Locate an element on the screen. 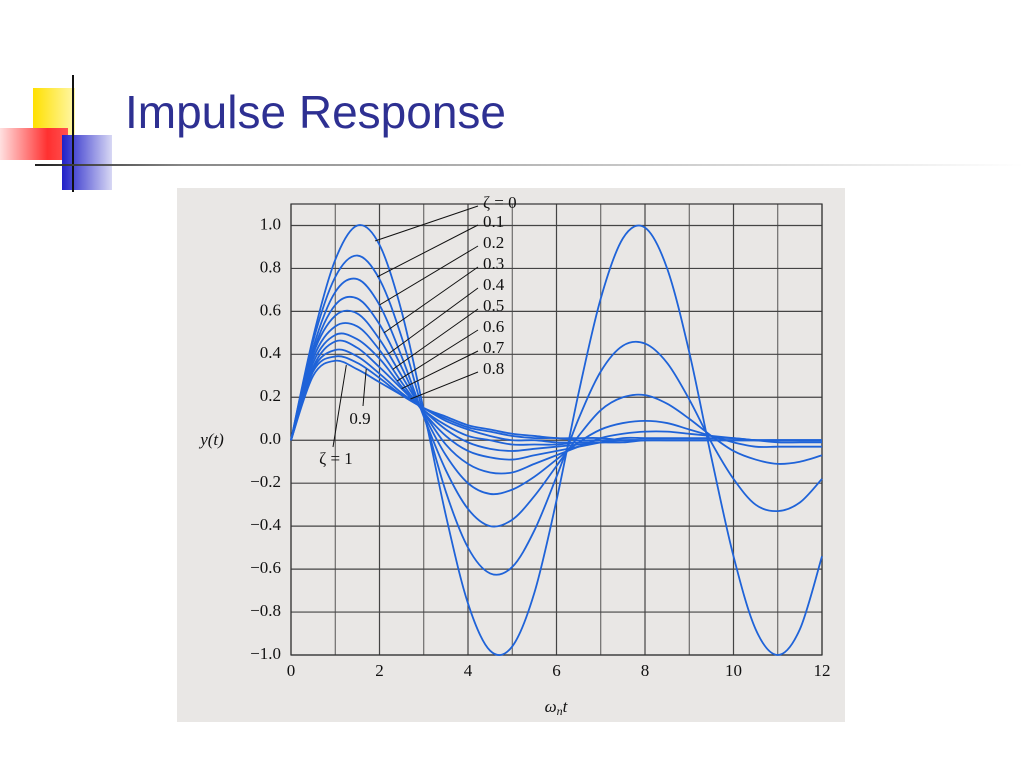 The height and width of the screenshot is (768, 1024). y-axis-label: y(t) is located at coordinates (211, 439).